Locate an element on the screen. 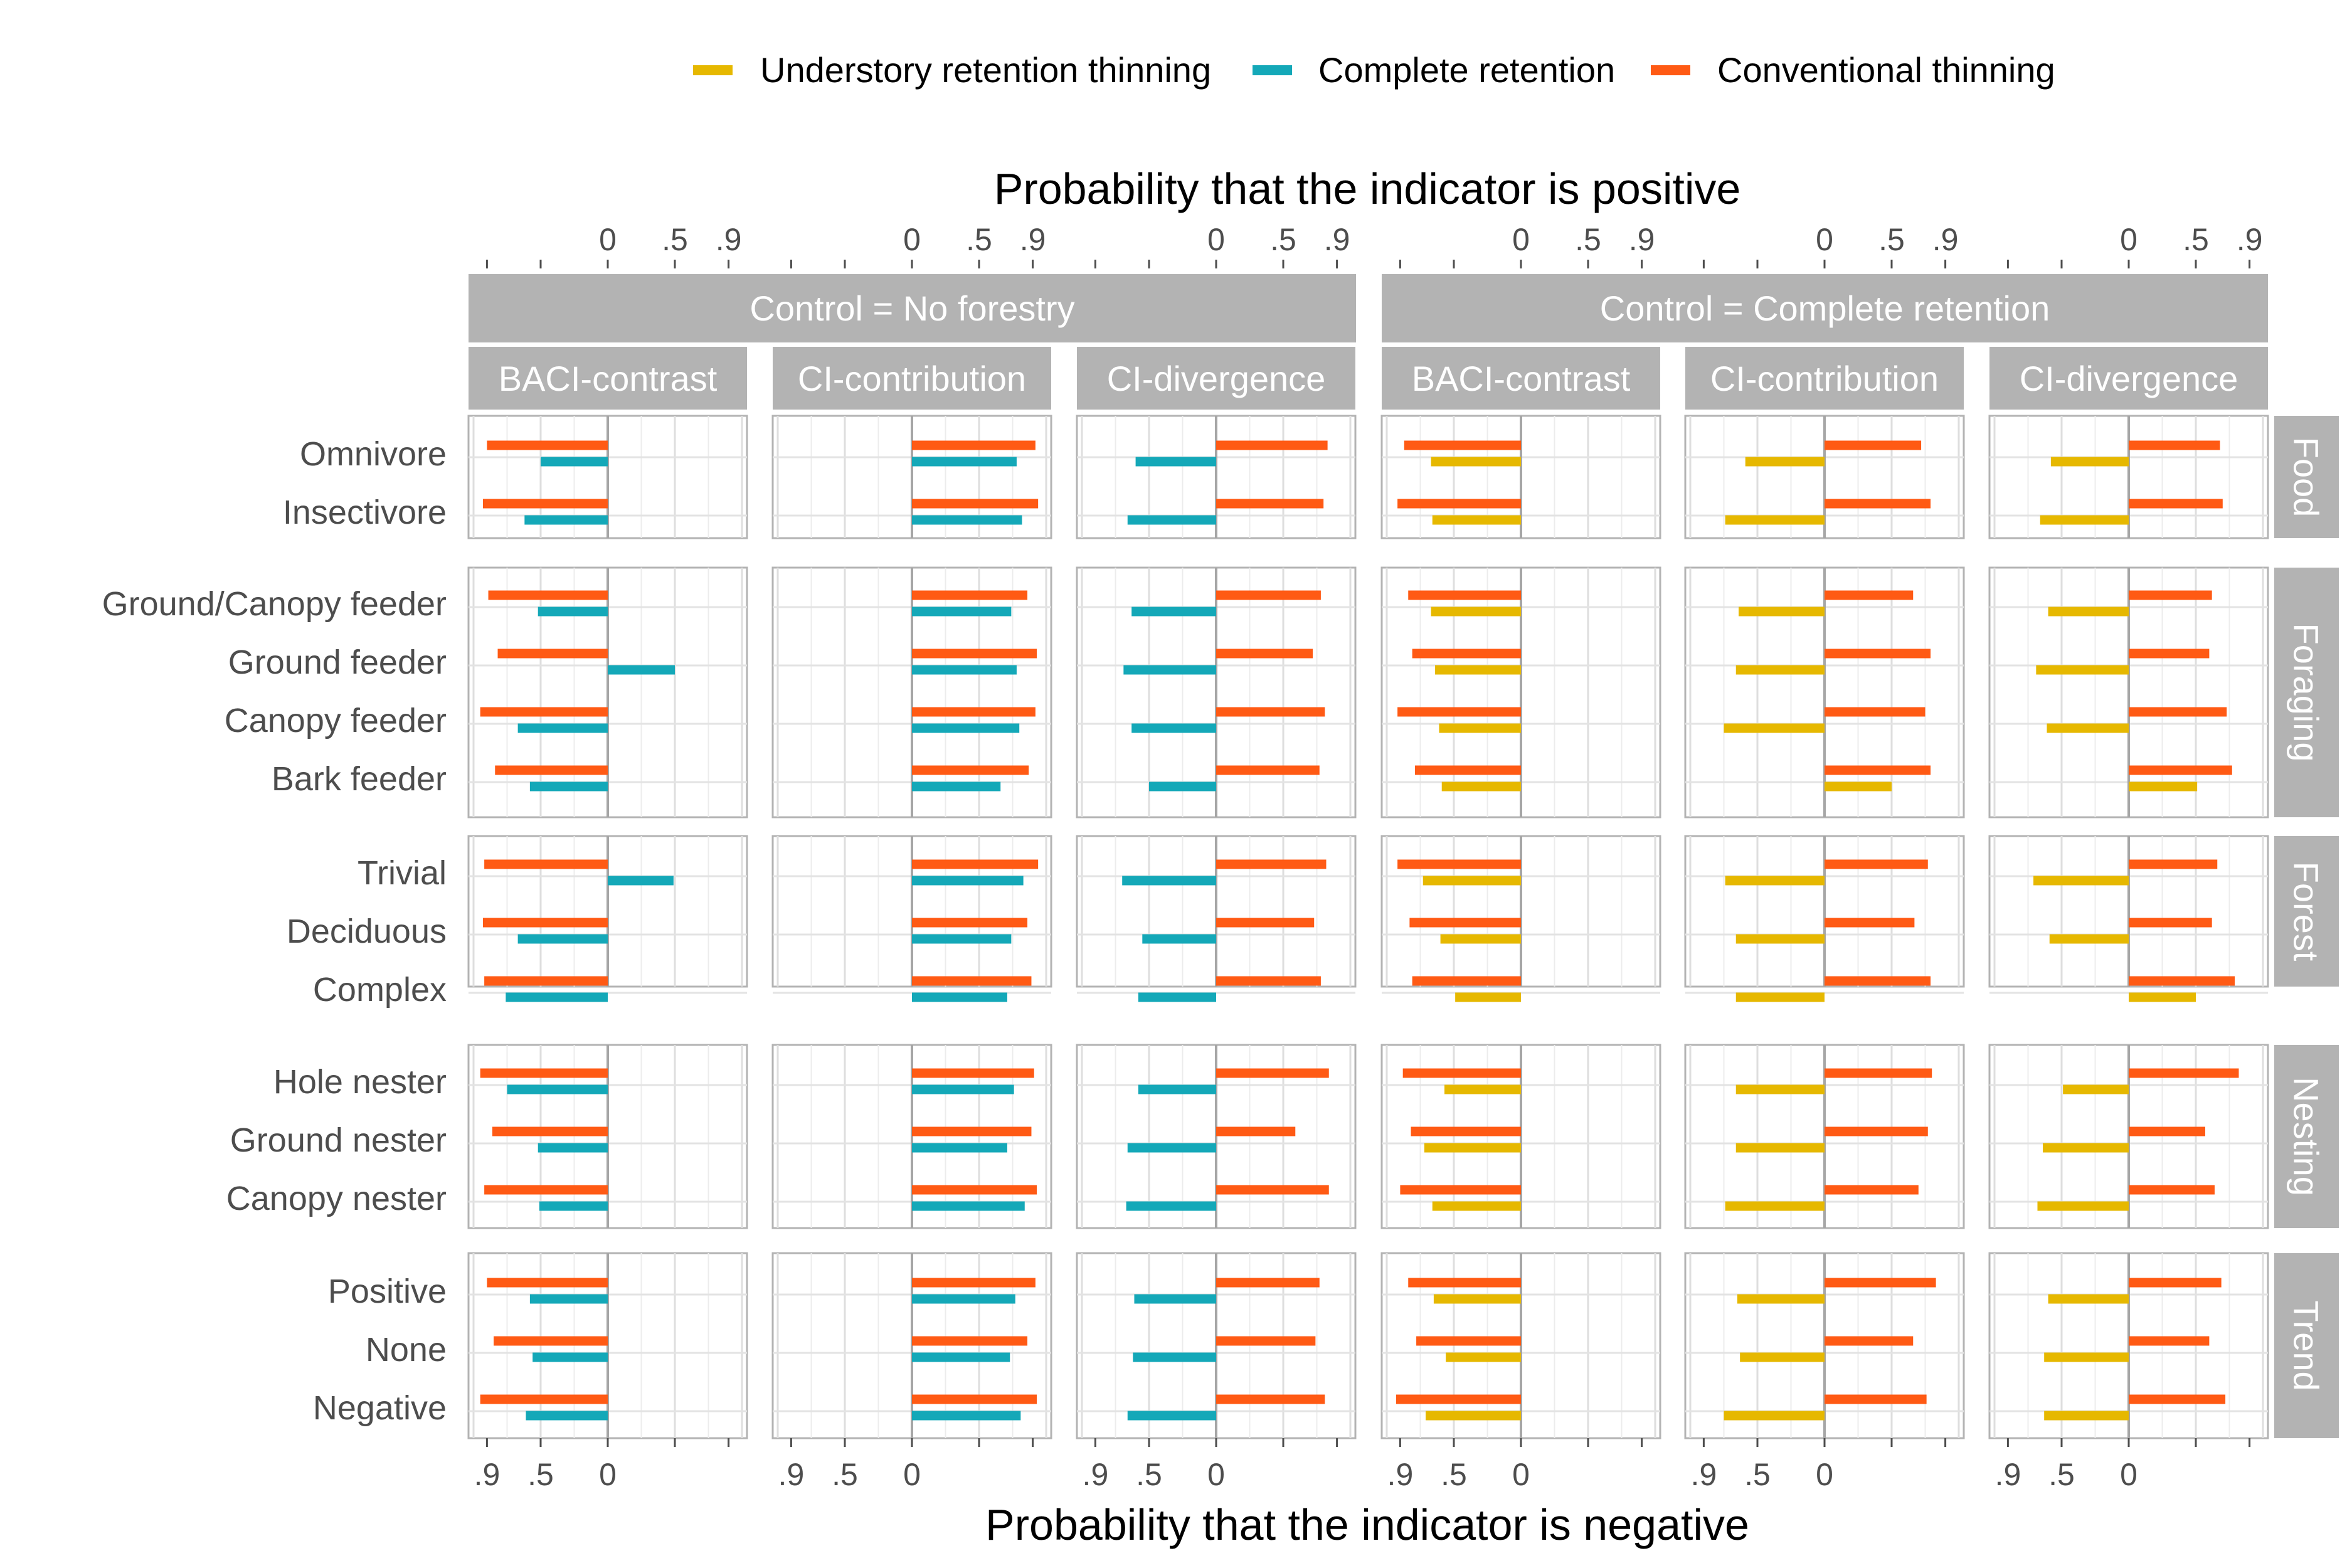  metric-strip-label: BACI-contrast is located at coordinates (1521, 379).